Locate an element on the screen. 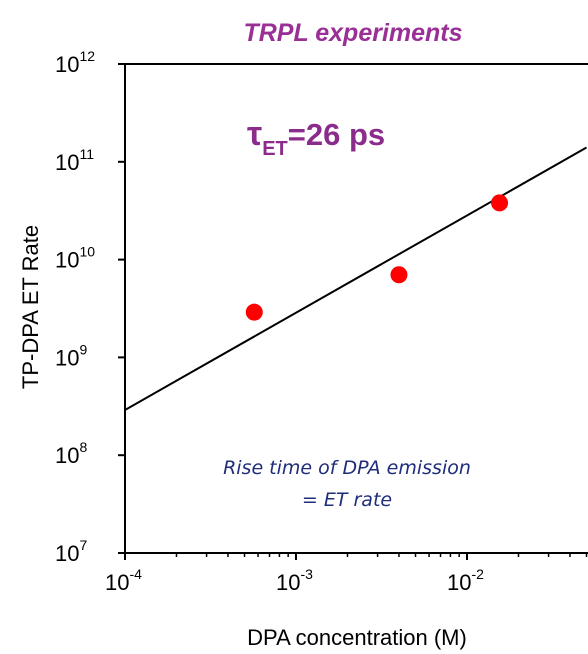  tau-subscript: ET is located at coordinates (275, 149).